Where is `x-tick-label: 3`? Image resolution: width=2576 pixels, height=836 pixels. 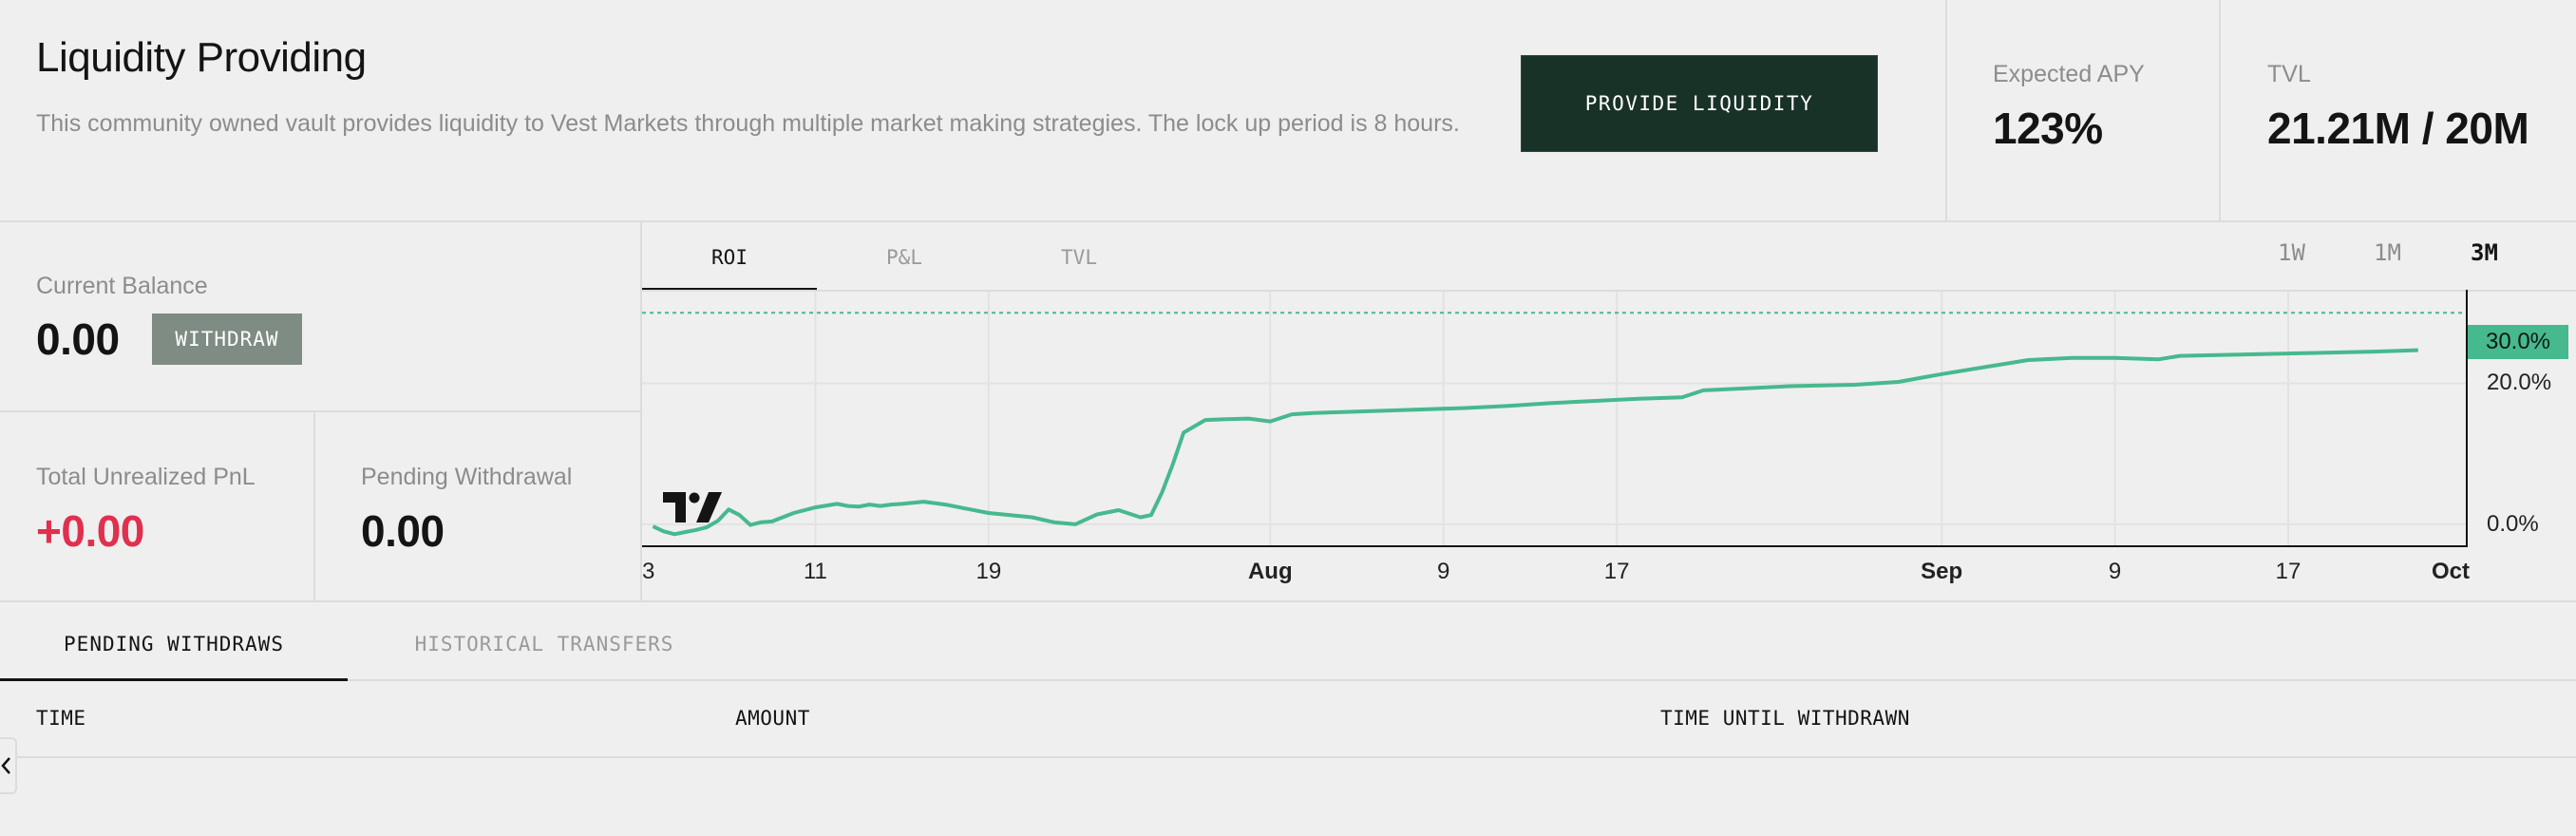 x-tick-label: 3 is located at coordinates (648, 571).